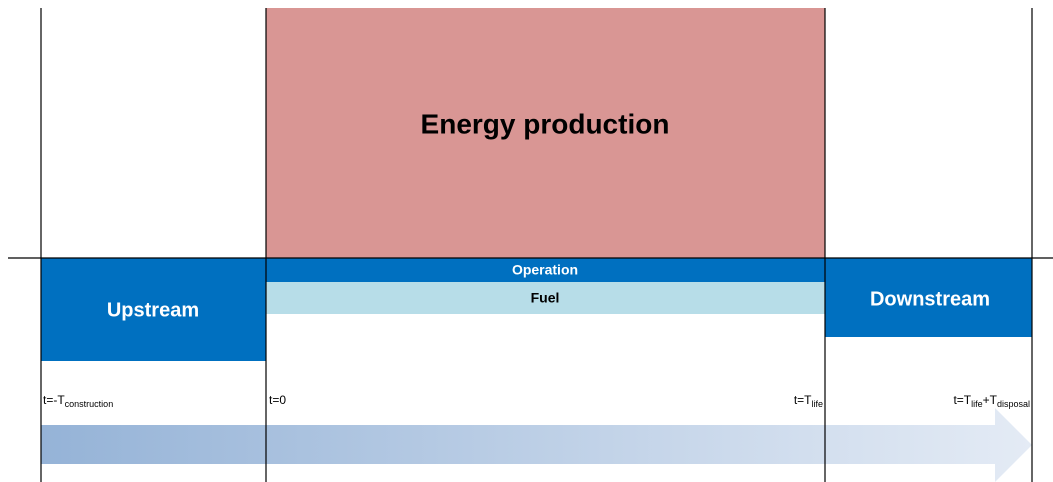  I want to click on upstream-block, so click(153, 309).